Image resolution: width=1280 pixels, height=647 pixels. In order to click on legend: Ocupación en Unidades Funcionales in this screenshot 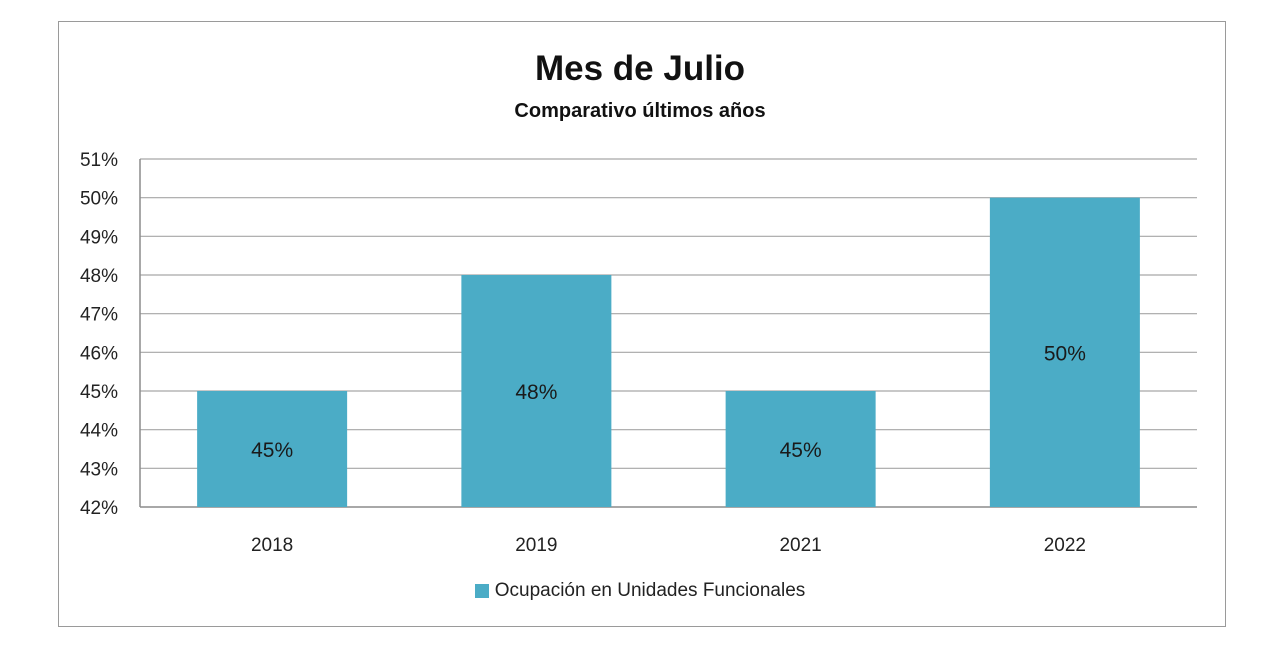, I will do `click(640, 591)`.